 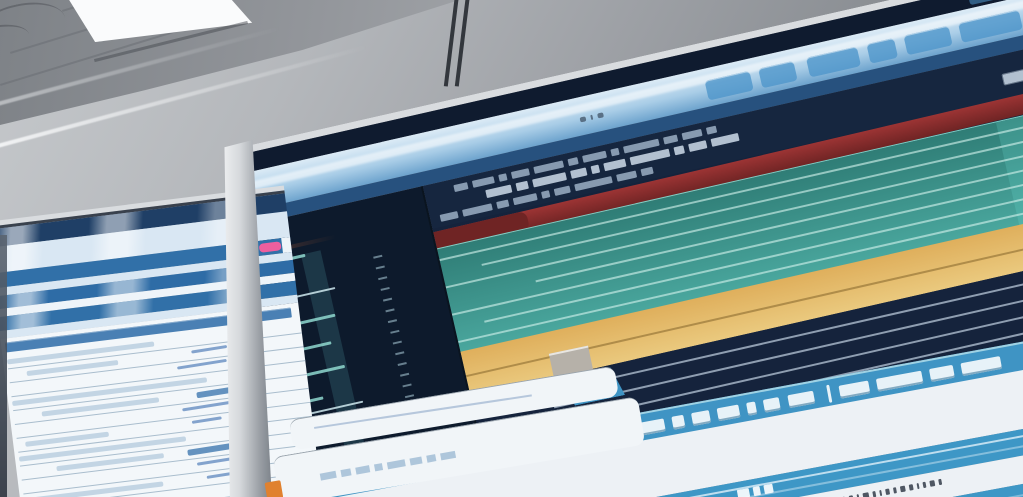 I want to click on stripe-highlight, so click(x=286, y=245).